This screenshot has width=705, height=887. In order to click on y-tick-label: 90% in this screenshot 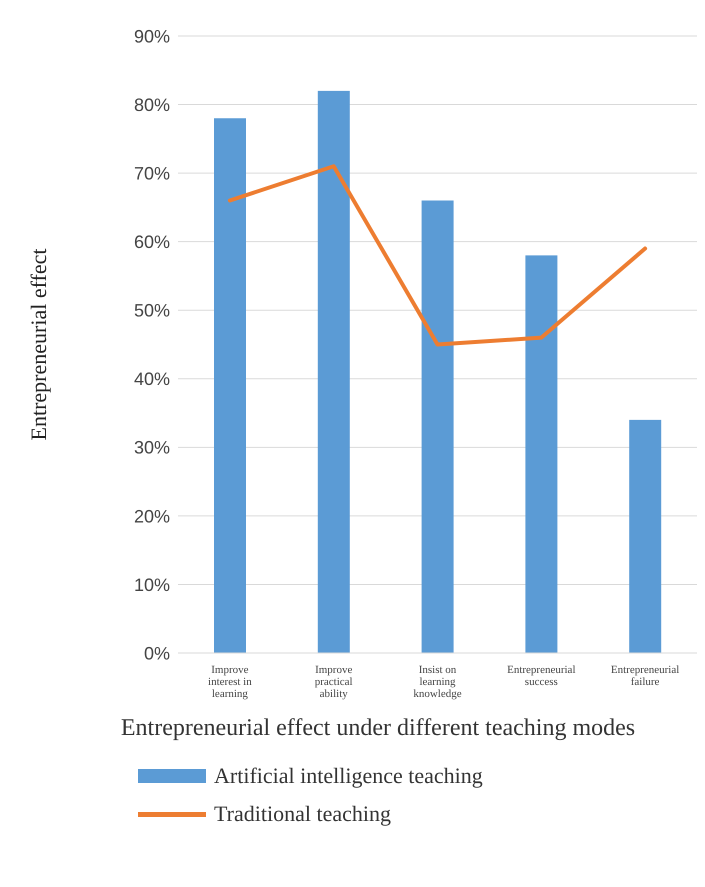, I will do `click(152, 36)`.